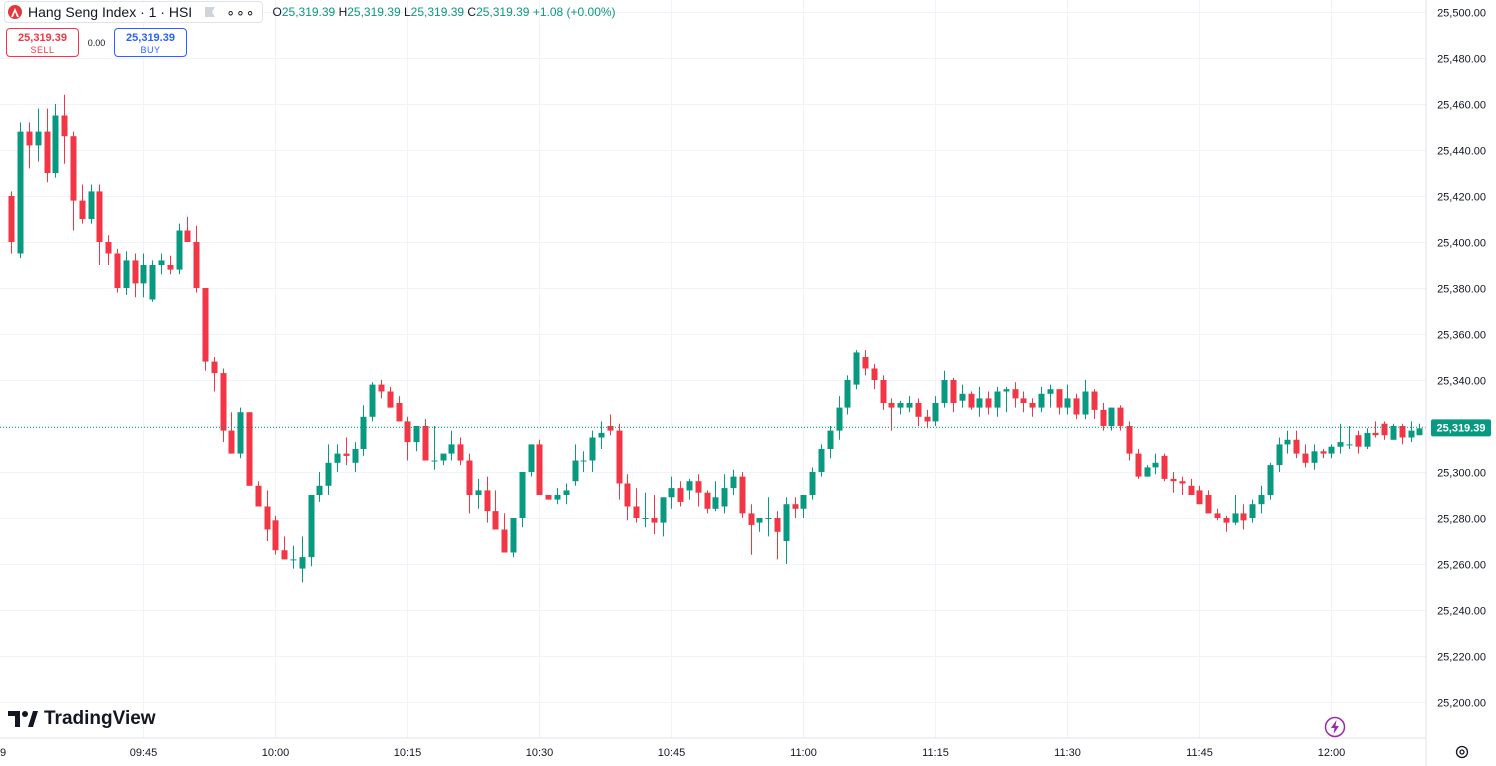  What do you see at coordinates (3, 753) in the screenshot?
I see `x-tick-label: 9` at bounding box center [3, 753].